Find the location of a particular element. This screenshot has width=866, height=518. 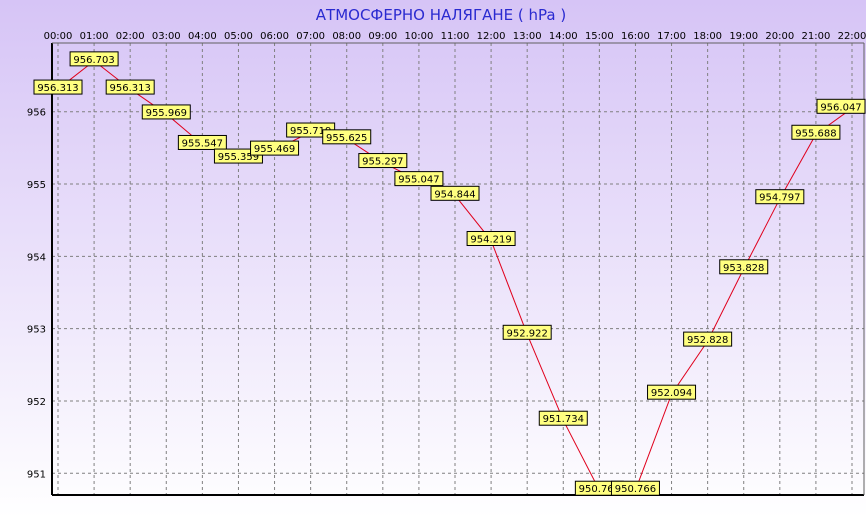

data-label-text: 954.219 is located at coordinates (490, 240).